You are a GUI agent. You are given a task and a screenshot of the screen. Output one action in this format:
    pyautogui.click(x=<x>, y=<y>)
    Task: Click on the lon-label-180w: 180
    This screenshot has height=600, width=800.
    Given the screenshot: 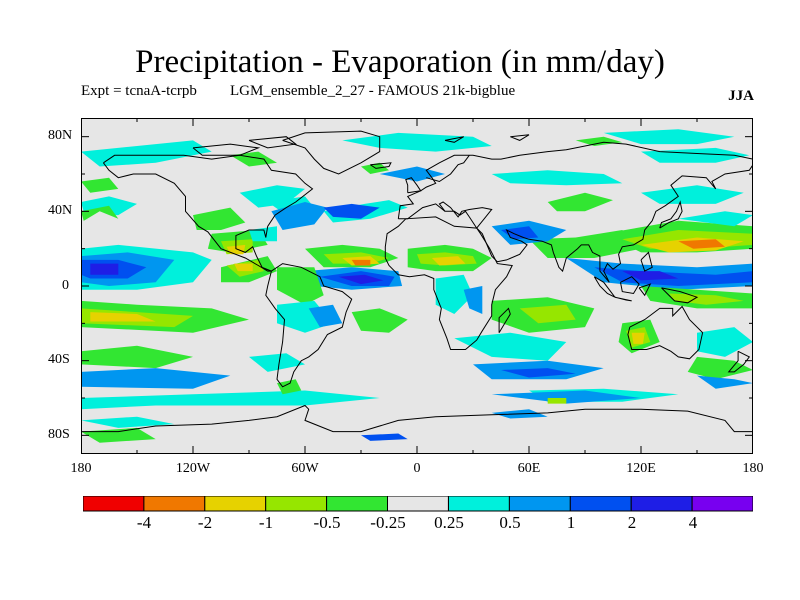 What is the action you would take?
    pyautogui.click(x=81, y=468)
    